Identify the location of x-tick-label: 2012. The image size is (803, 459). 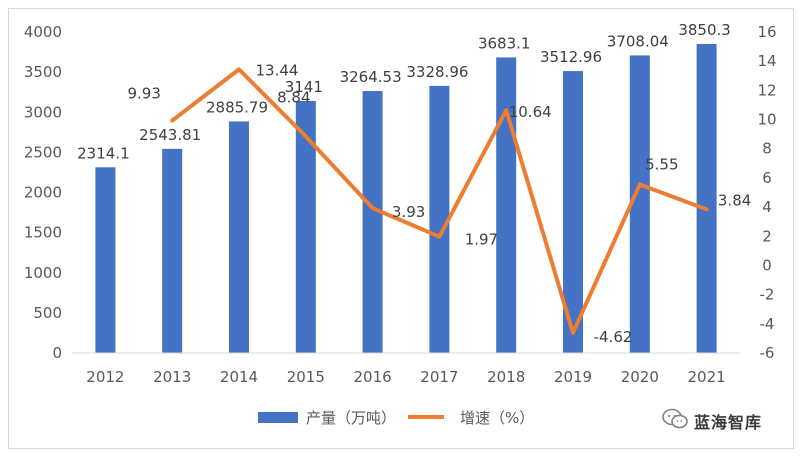
(105, 377).